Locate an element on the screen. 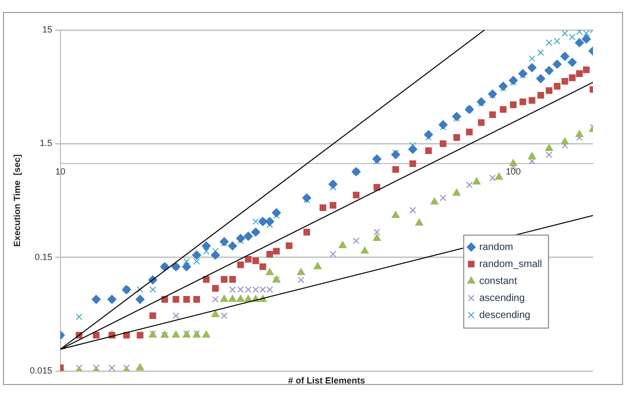  y-tick-label: 0.015 is located at coordinates (41, 370).